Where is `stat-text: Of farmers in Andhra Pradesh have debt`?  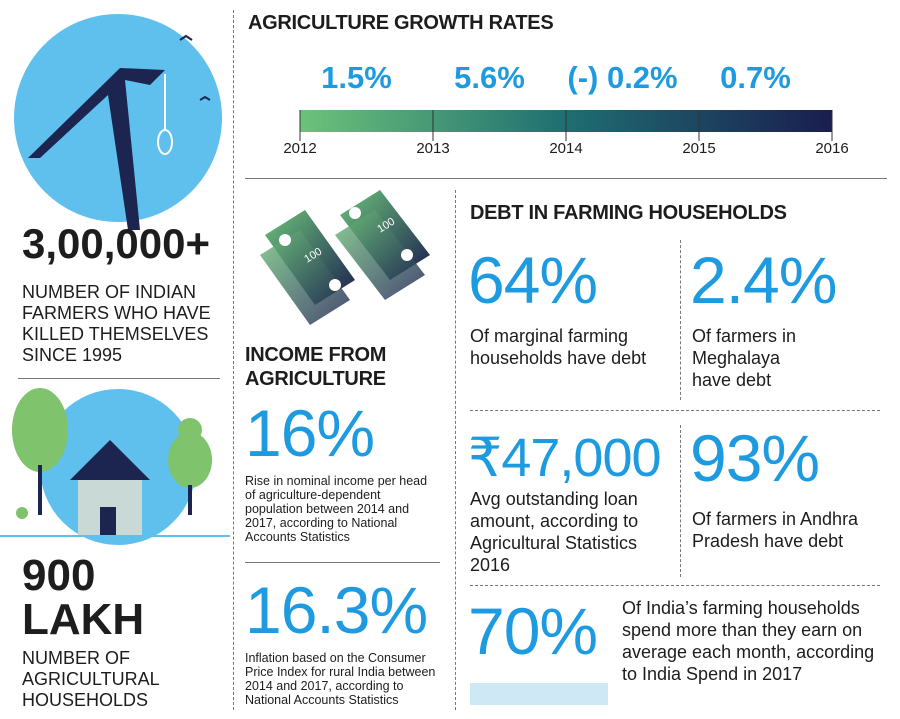 stat-text: Of farmers in Andhra Pradesh have debt is located at coordinates (775, 530).